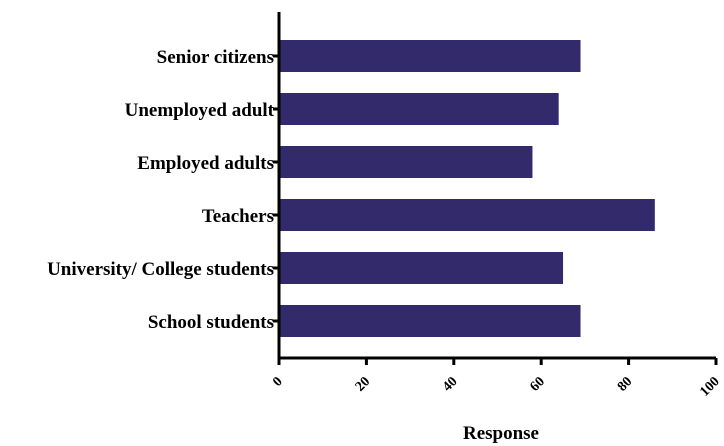  What do you see at coordinates (205, 163) in the screenshot?
I see `category-label: Employed adults` at bounding box center [205, 163].